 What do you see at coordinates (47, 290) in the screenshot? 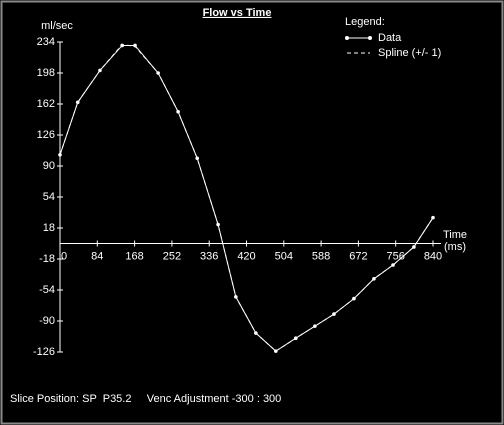
I see `y-tick-label: -54` at bounding box center [47, 290].